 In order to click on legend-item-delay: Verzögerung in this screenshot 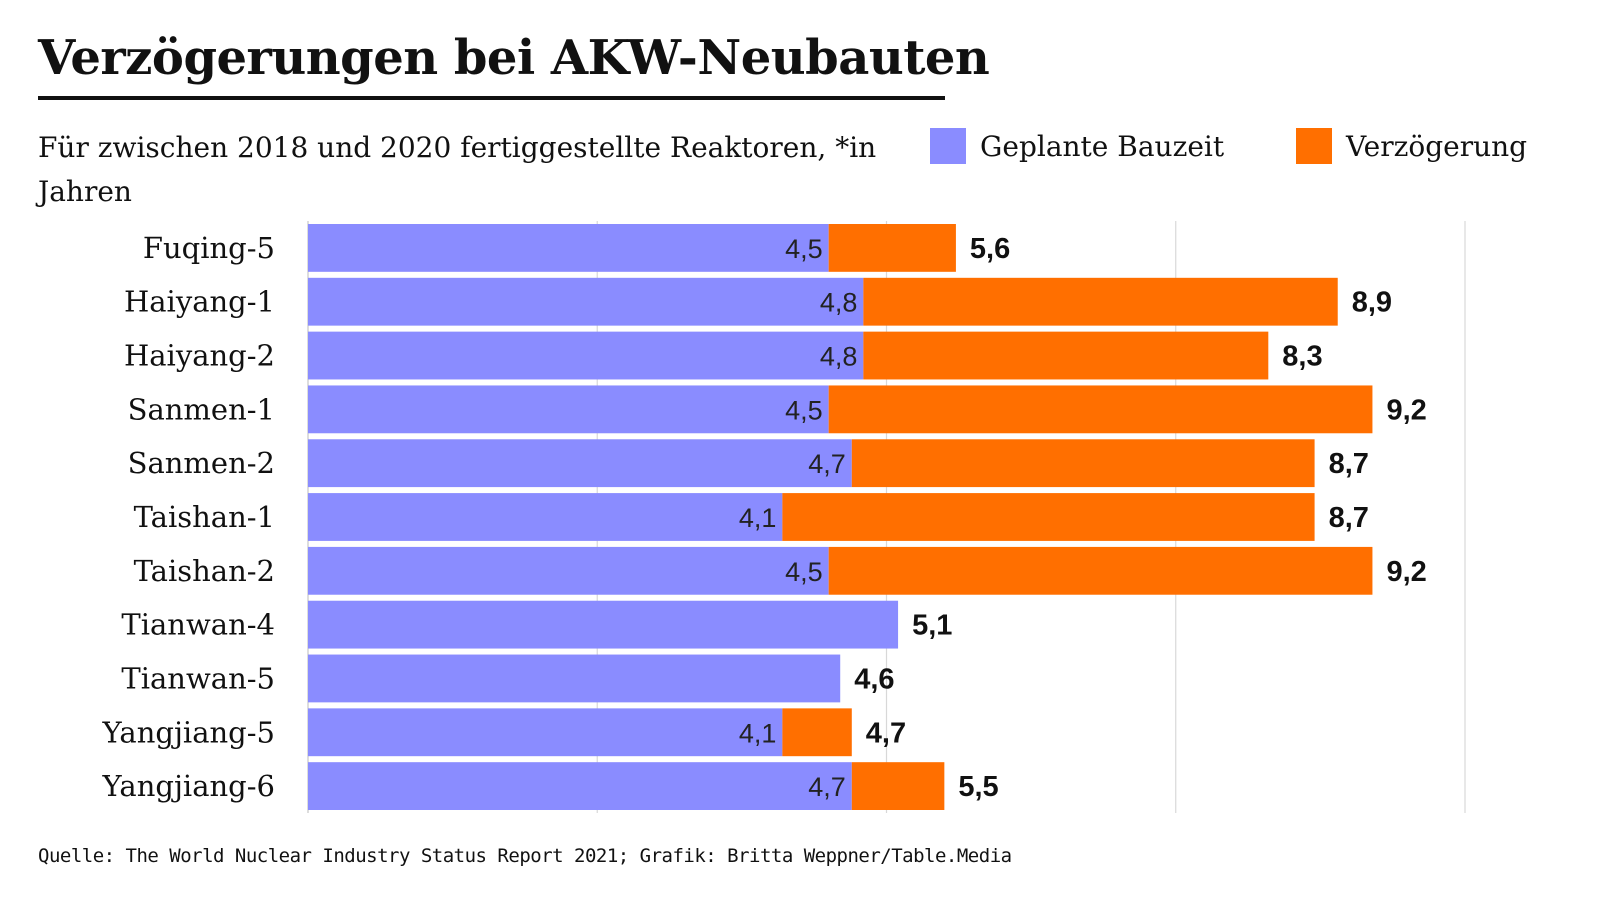, I will do `click(1411, 146)`.